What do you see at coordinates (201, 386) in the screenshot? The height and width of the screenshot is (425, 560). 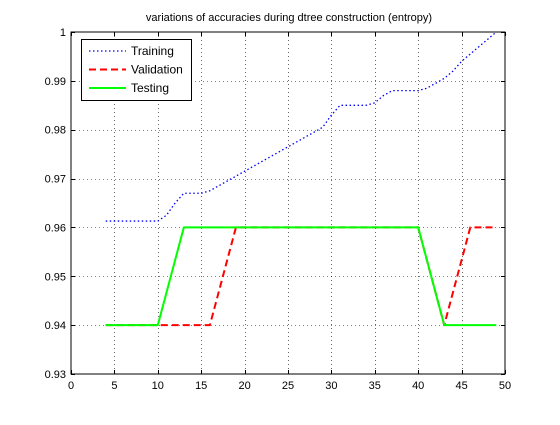 I see `x-tick-label: 15` at bounding box center [201, 386].